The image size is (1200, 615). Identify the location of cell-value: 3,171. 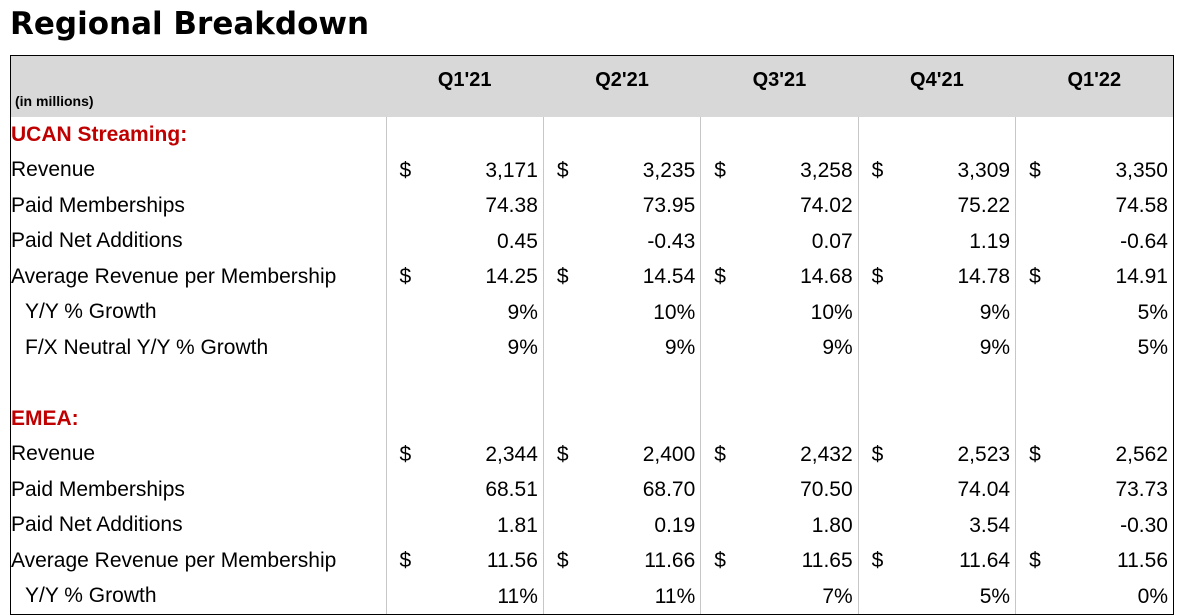
(511, 170).